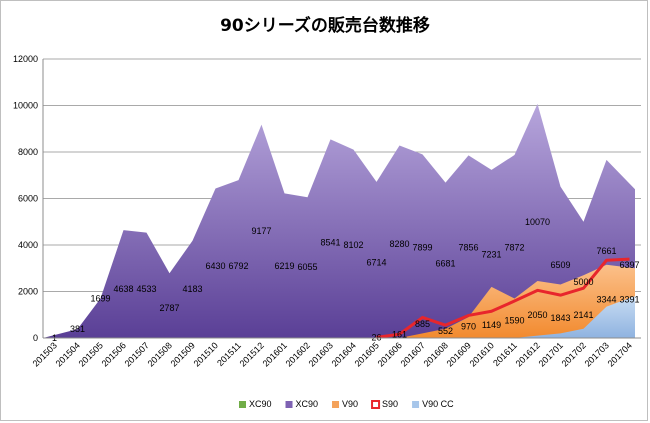 Image resolution: width=650 pixels, height=423 pixels. I want to click on y-tick-label: 4000, so click(28, 245).